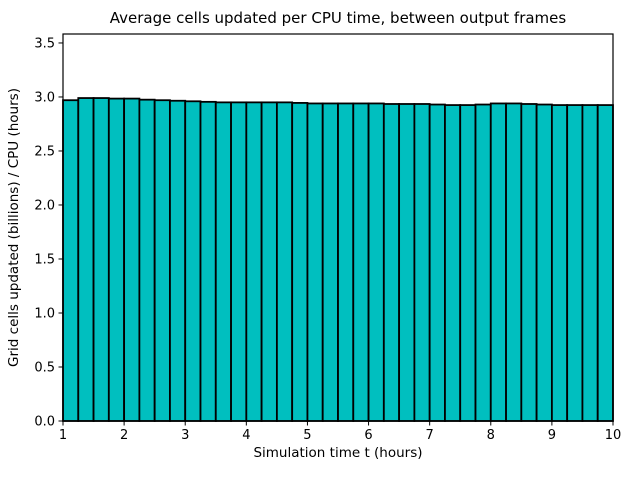 This screenshot has width=640, height=480. I want to click on x-tick-label: 7, so click(430, 435).